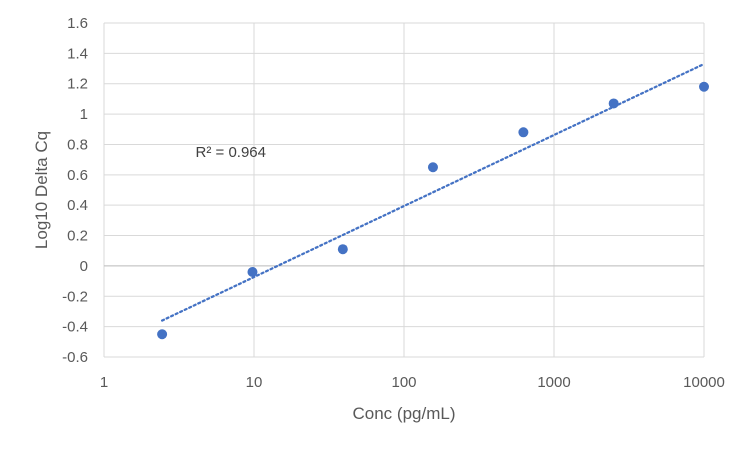 Image resolution: width=750 pixels, height=450 pixels. What do you see at coordinates (254, 382) in the screenshot?
I see `x-tick-label: 10` at bounding box center [254, 382].